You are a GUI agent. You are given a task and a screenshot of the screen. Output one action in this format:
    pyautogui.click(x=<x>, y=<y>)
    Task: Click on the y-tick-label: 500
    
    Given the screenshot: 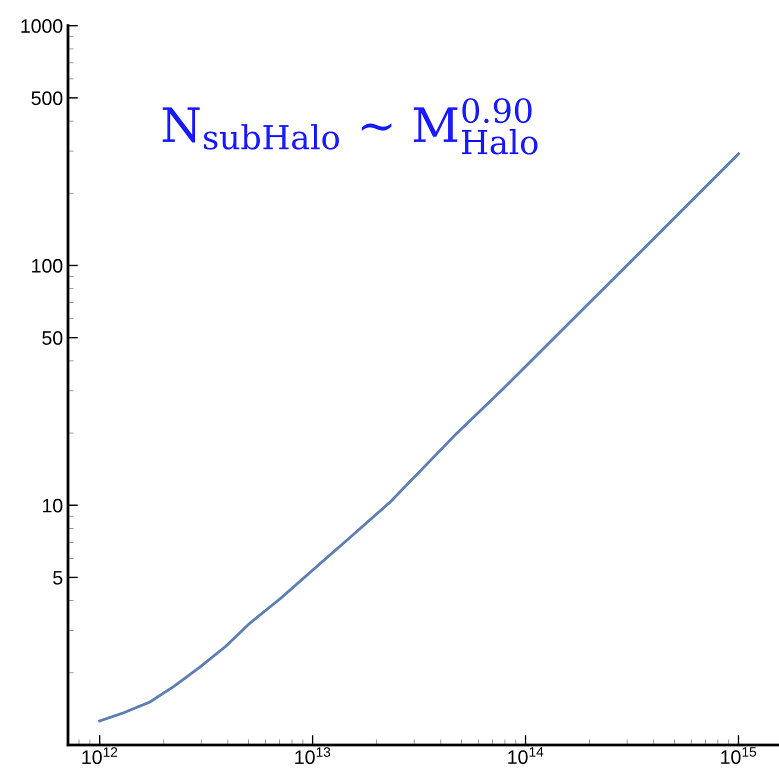 What is the action you would take?
    pyautogui.click(x=46, y=98)
    